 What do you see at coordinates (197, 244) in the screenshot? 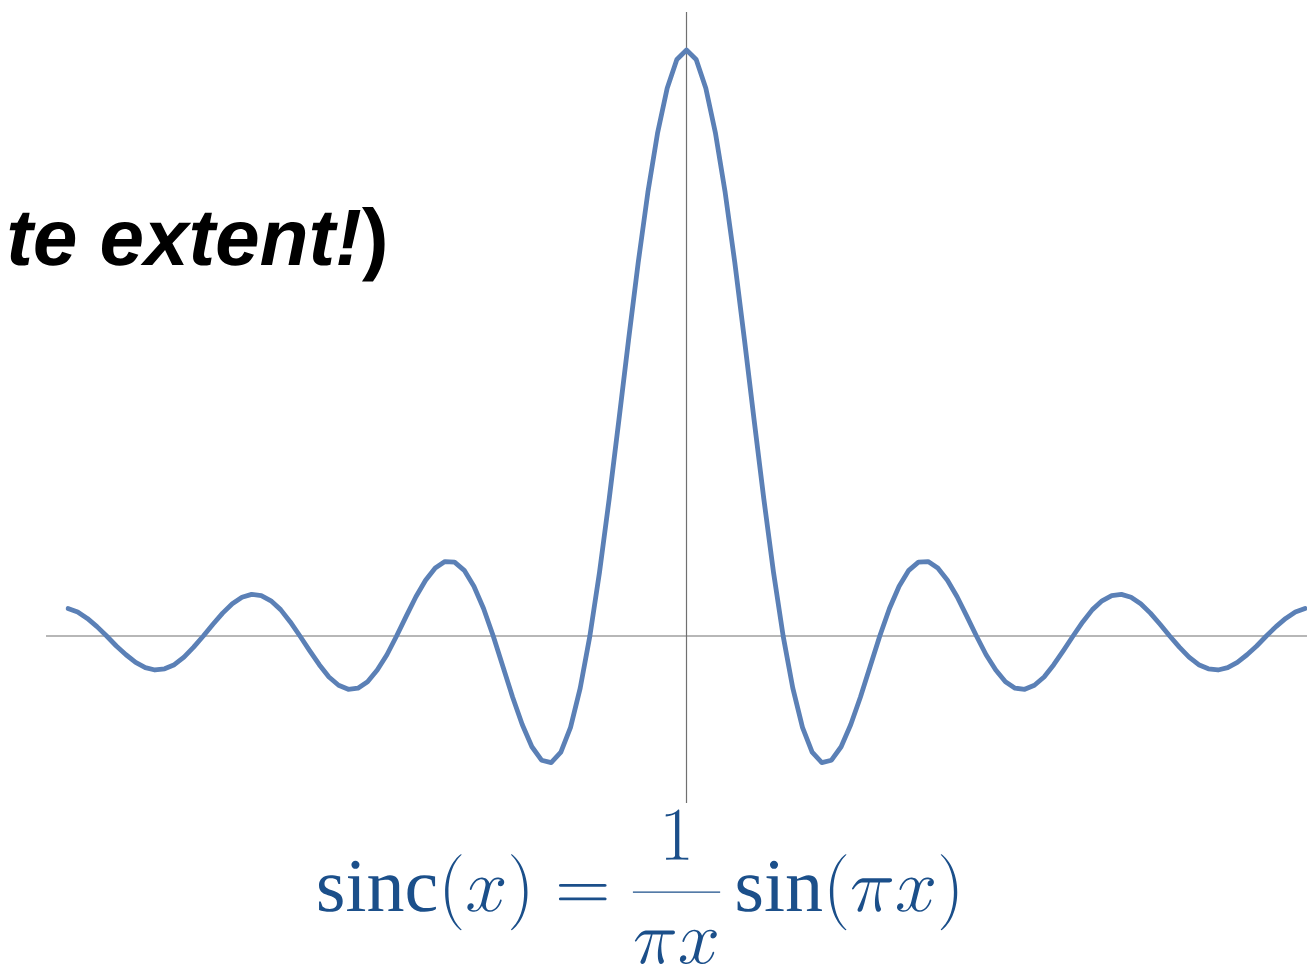
I see `text: te extent!)` at bounding box center [197, 244].